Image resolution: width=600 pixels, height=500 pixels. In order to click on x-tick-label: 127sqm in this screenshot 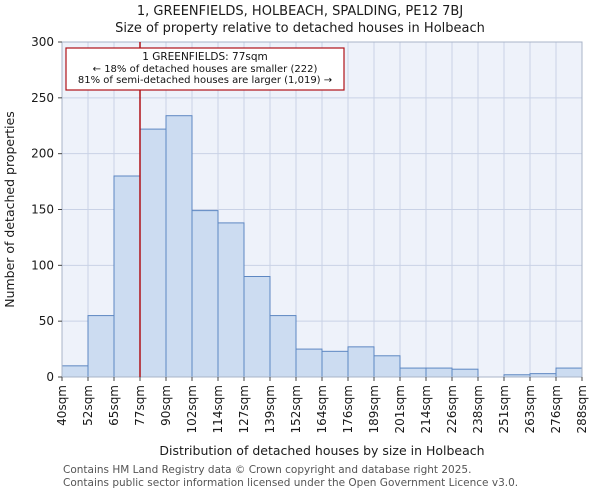, I will do `click(244, 409)`.